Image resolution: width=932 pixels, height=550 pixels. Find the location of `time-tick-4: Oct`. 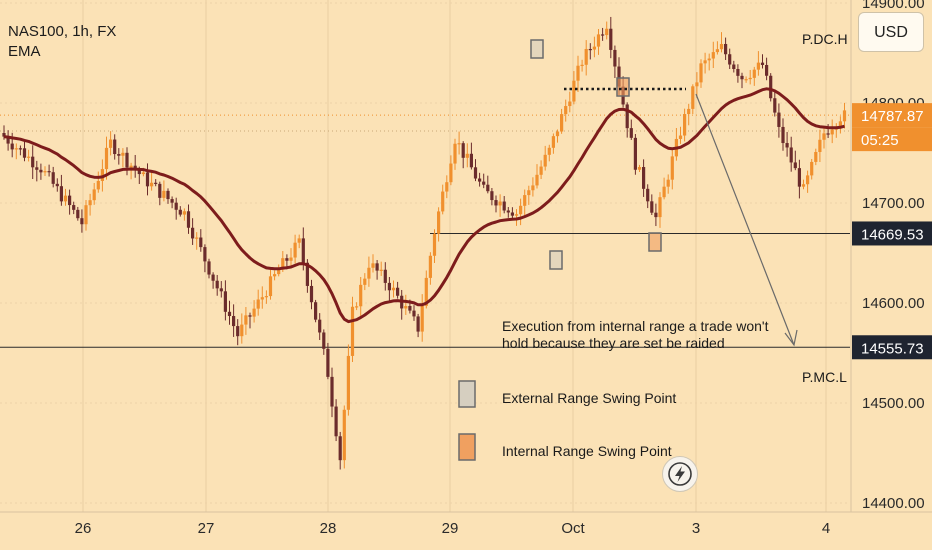

time-tick-4: Oct is located at coordinates (573, 528).